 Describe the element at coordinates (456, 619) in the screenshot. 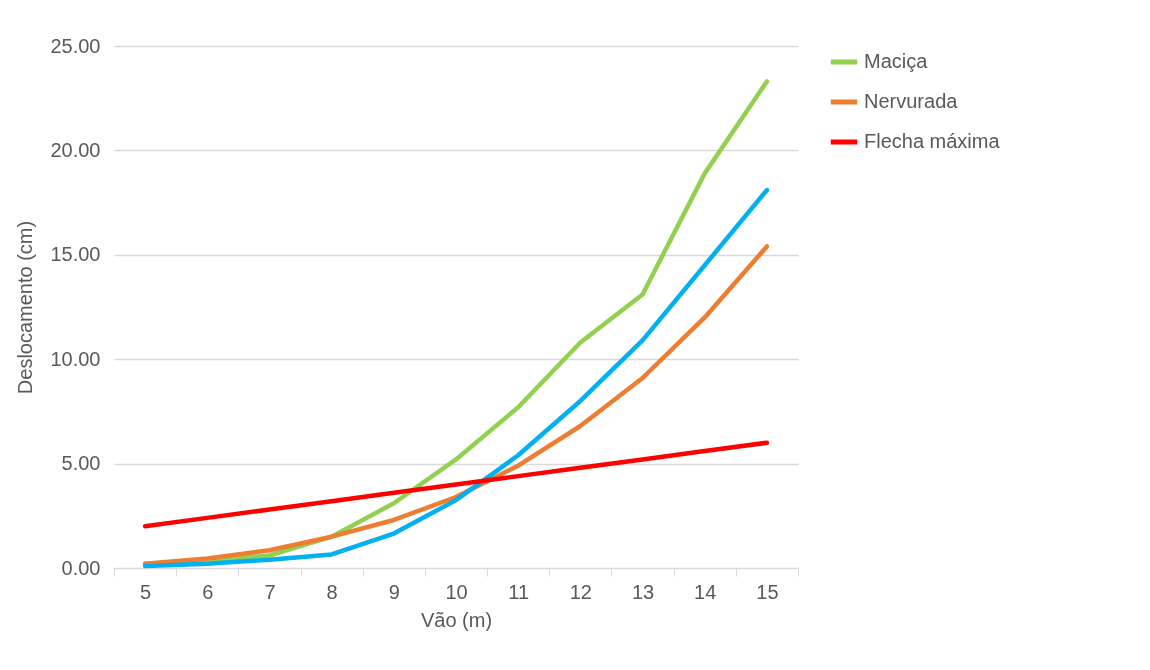

I see `x-axis-title: Vão (m)` at that location.